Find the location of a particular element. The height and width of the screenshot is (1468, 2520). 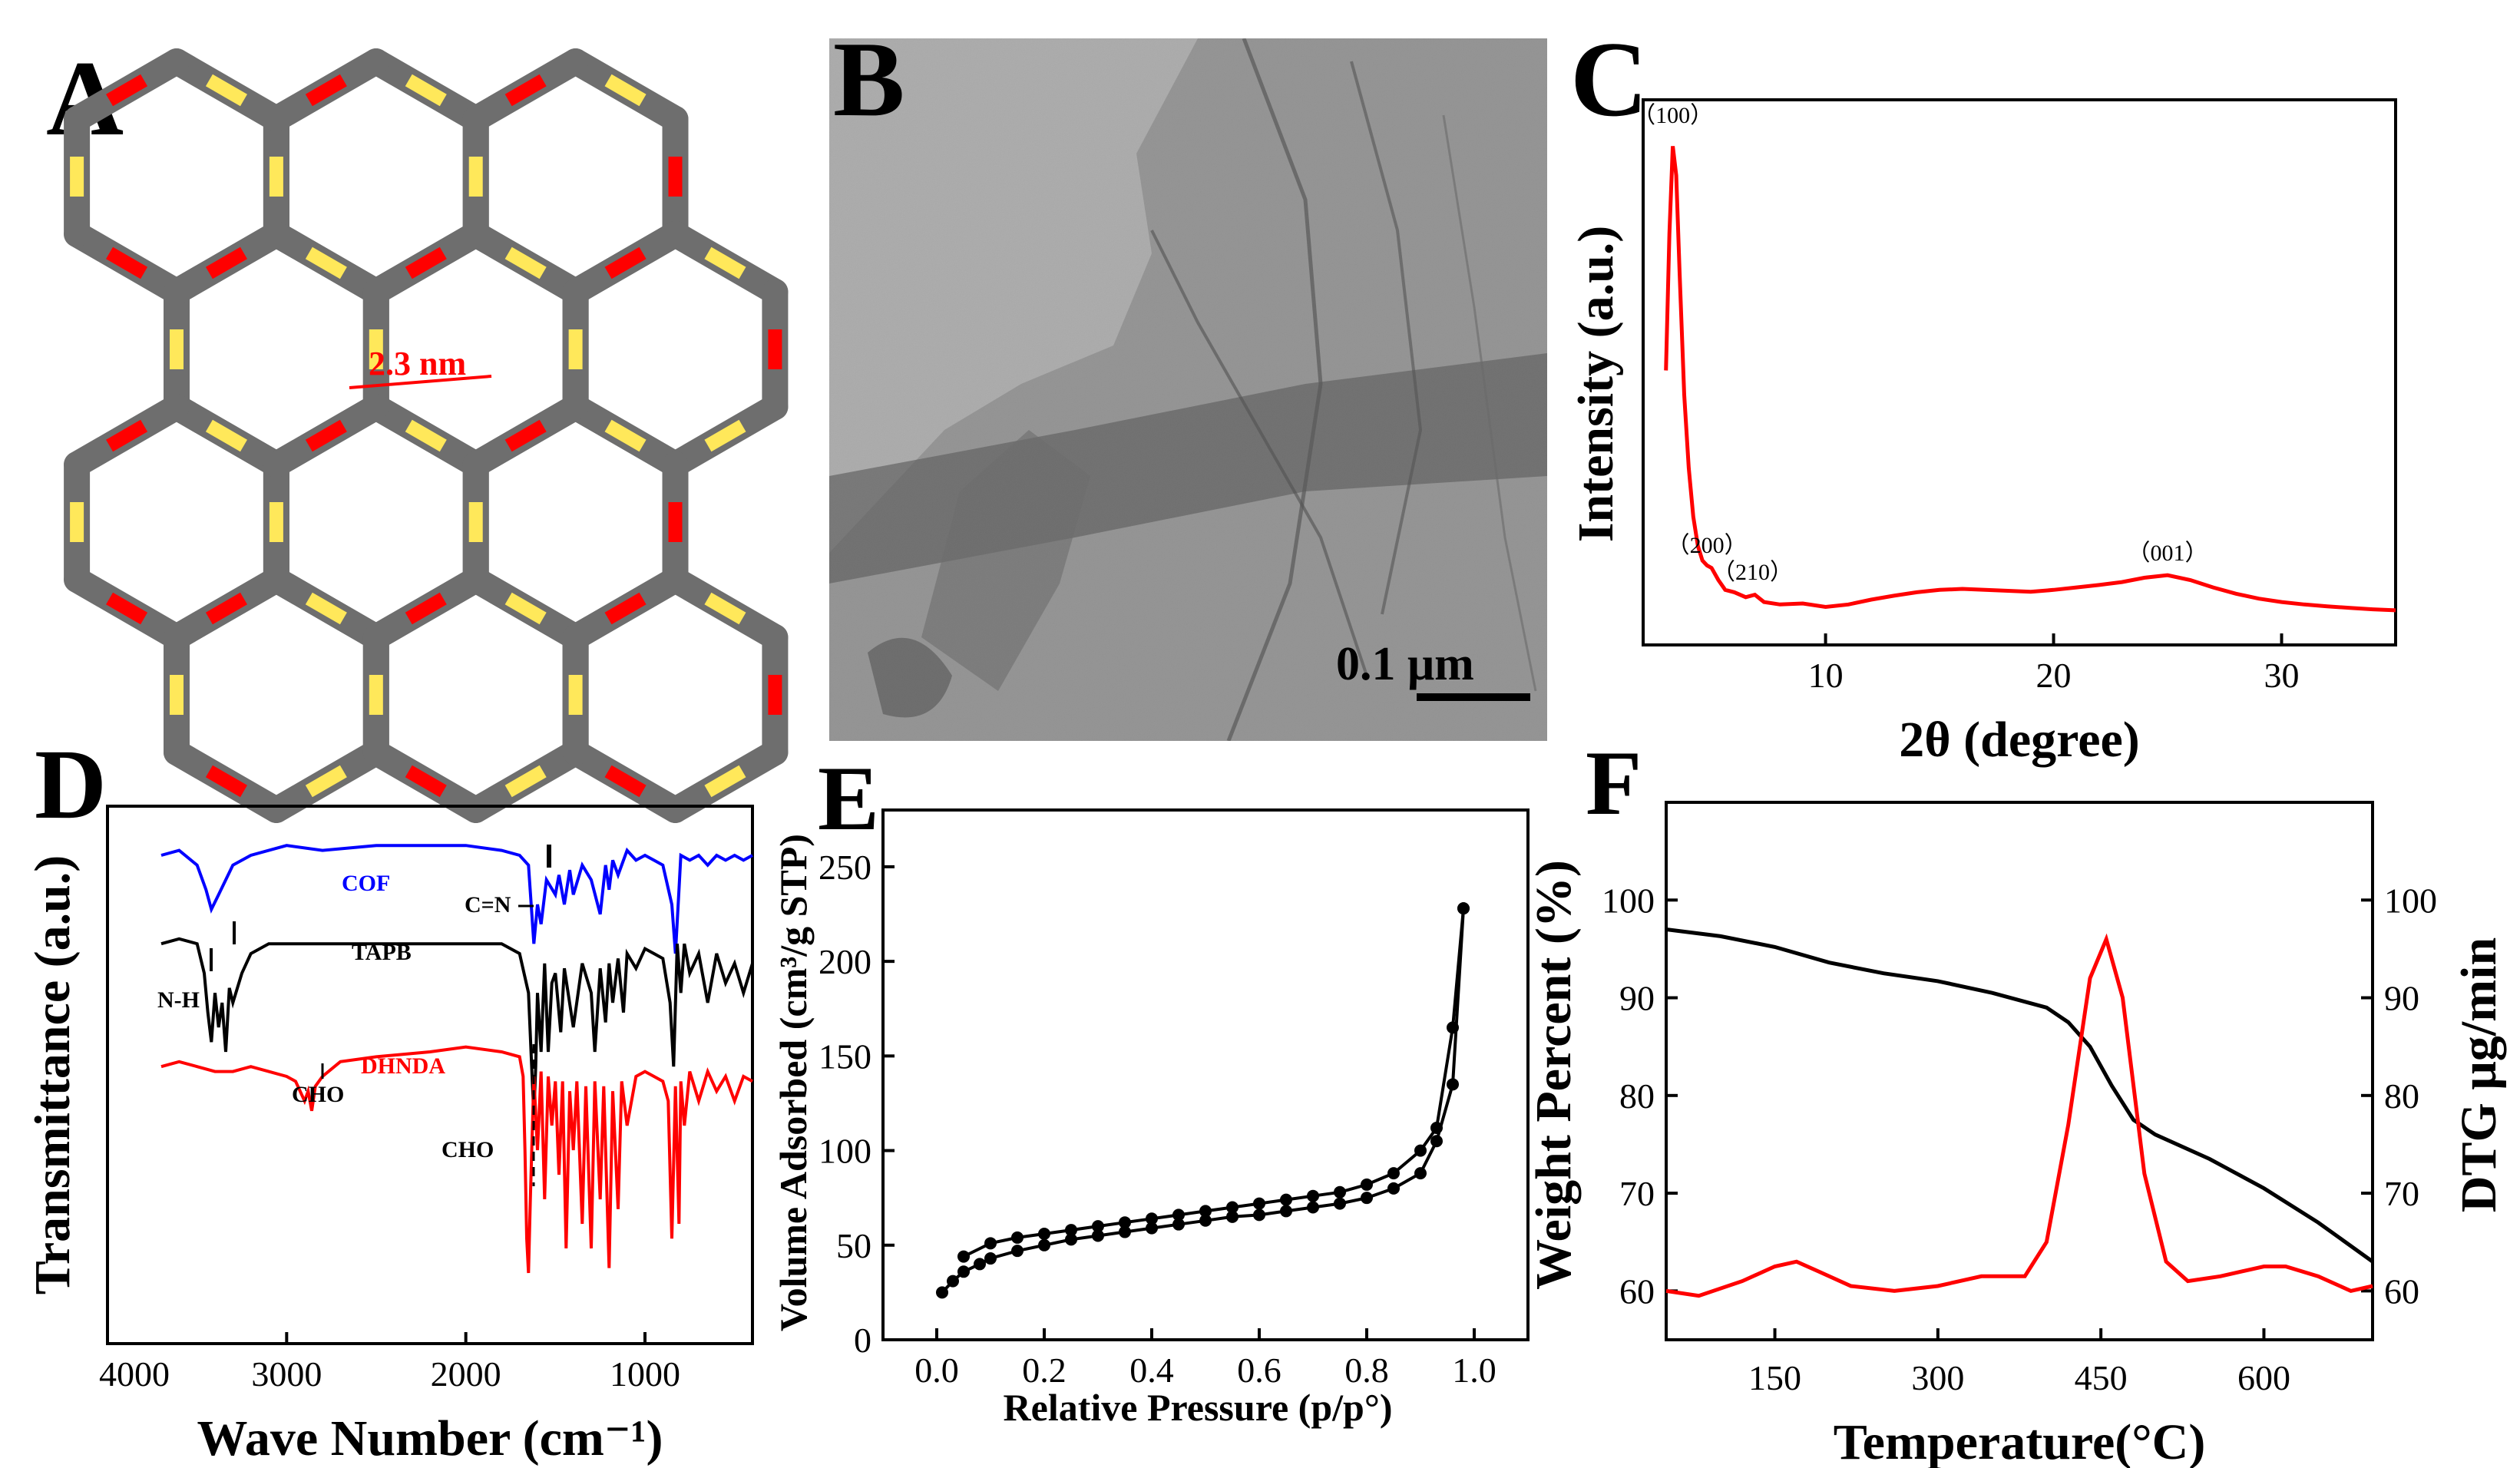

chart-d-annotations: COF C=N TAPB N-H CHO DHNDA CHO is located at coordinates (354, 1015).